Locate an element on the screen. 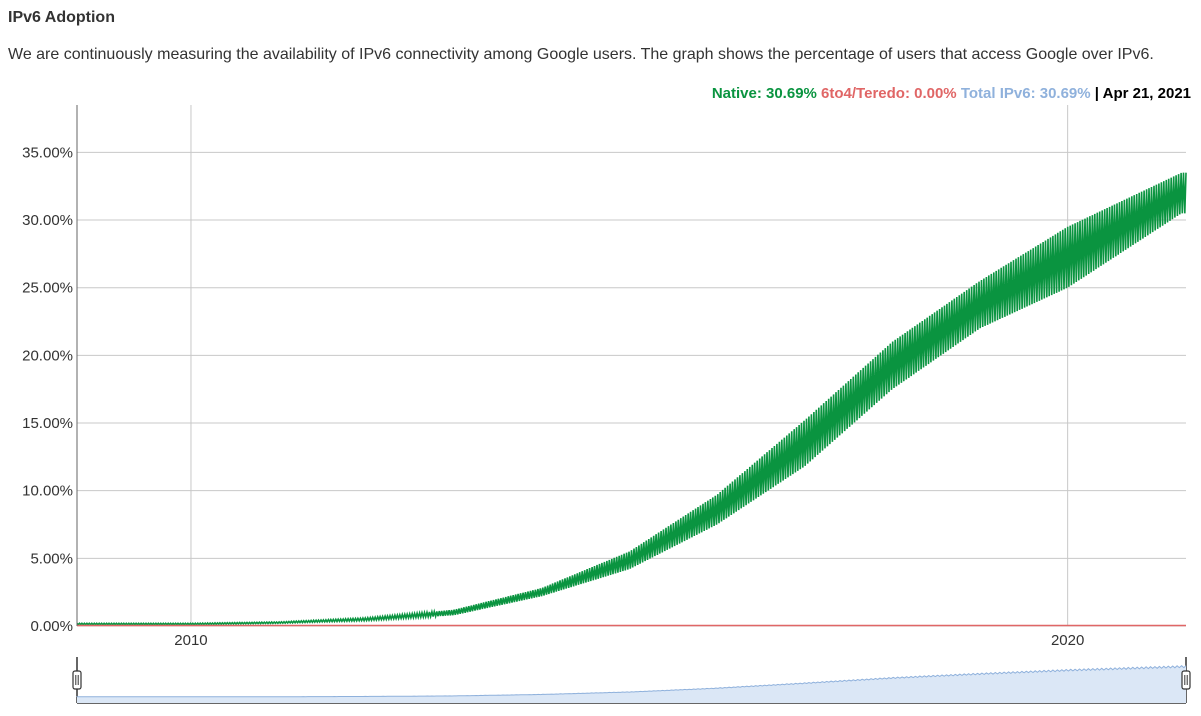  legend-date: Apr 21, 2021 is located at coordinates (1146, 93).